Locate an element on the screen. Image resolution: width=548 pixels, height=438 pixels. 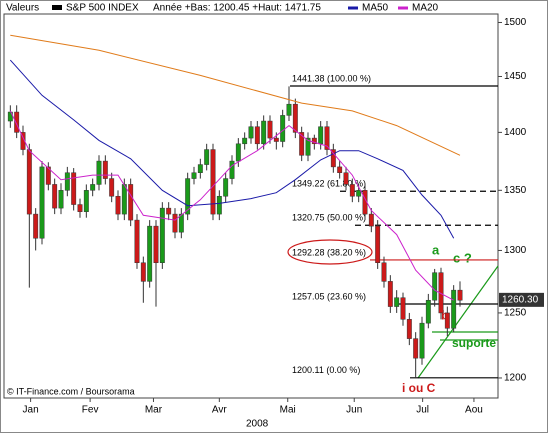
annotation: a is located at coordinates (436, 249).